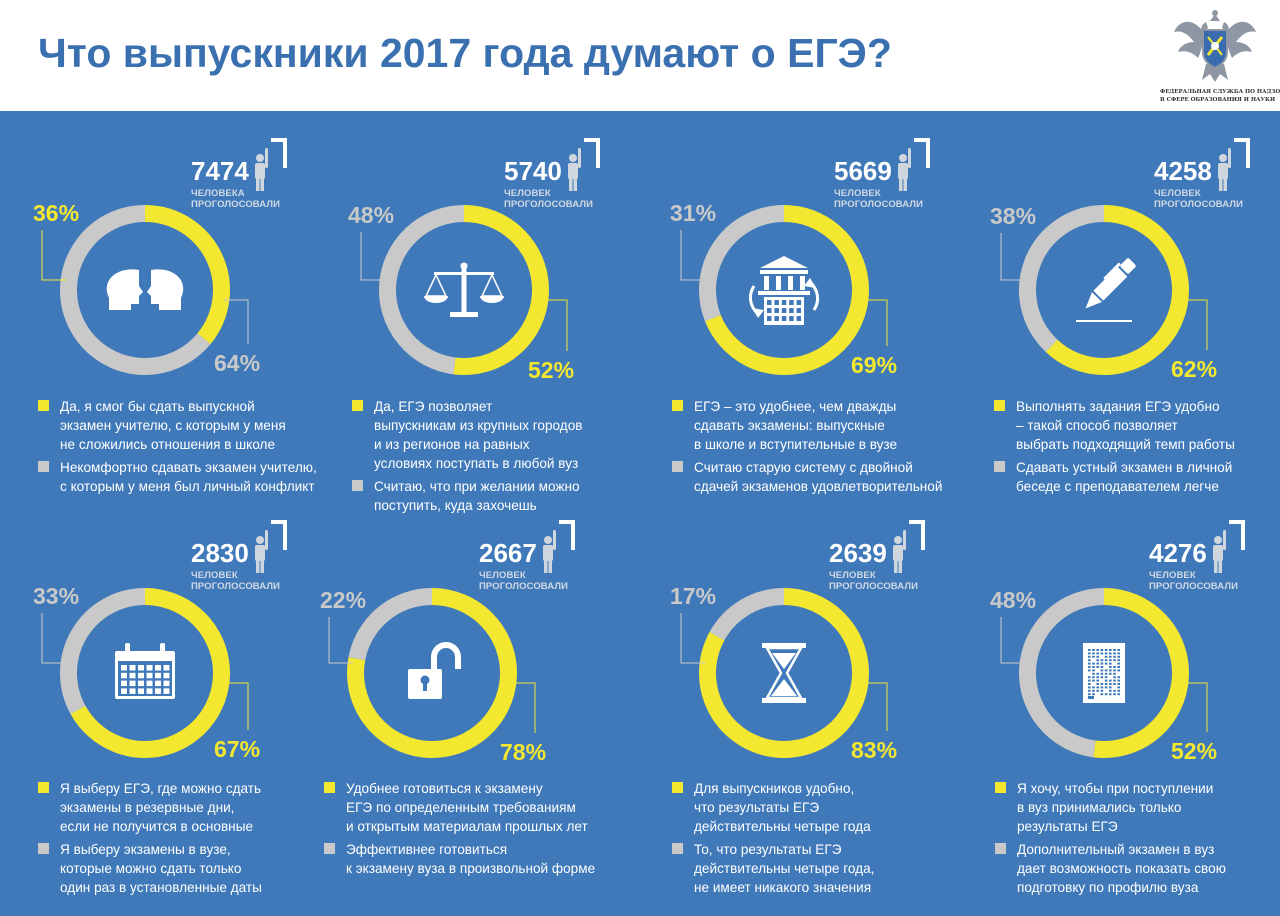  I want to click on legend-text-line: Дополнительный экзамен в вуз, so click(1116, 849).